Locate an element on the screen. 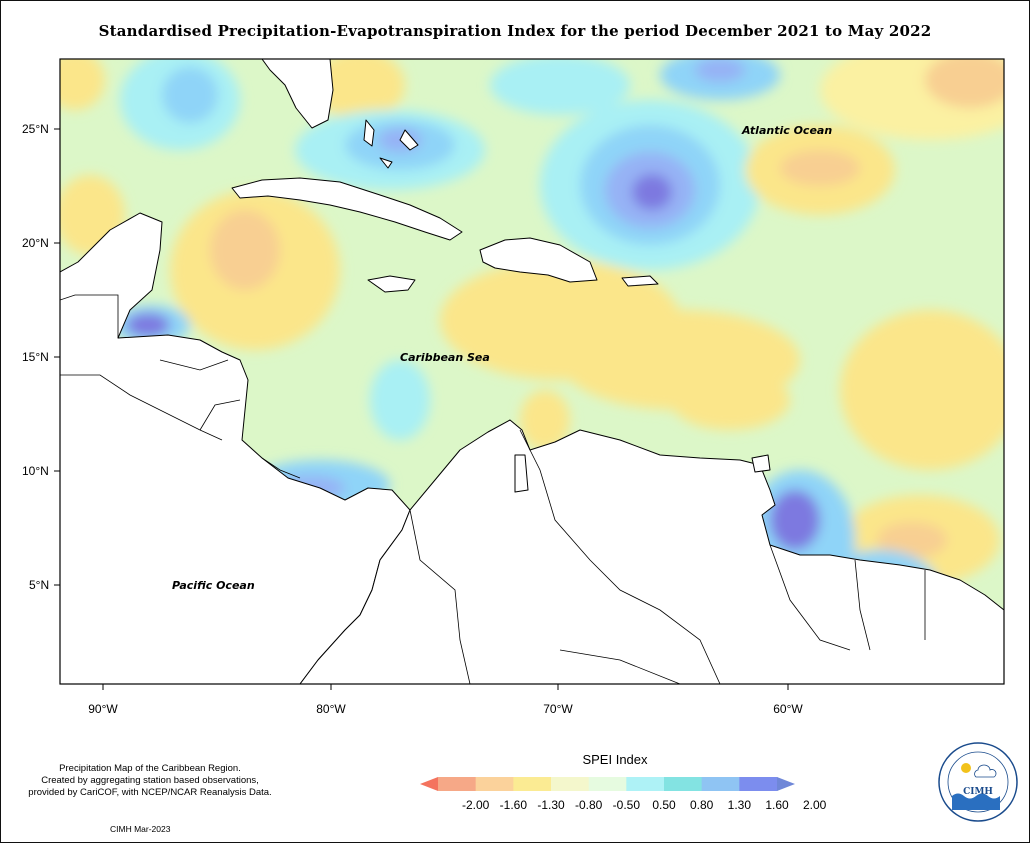 The image size is (1030, 843). legend-tick-label: 1.30 is located at coordinates (739, 805).